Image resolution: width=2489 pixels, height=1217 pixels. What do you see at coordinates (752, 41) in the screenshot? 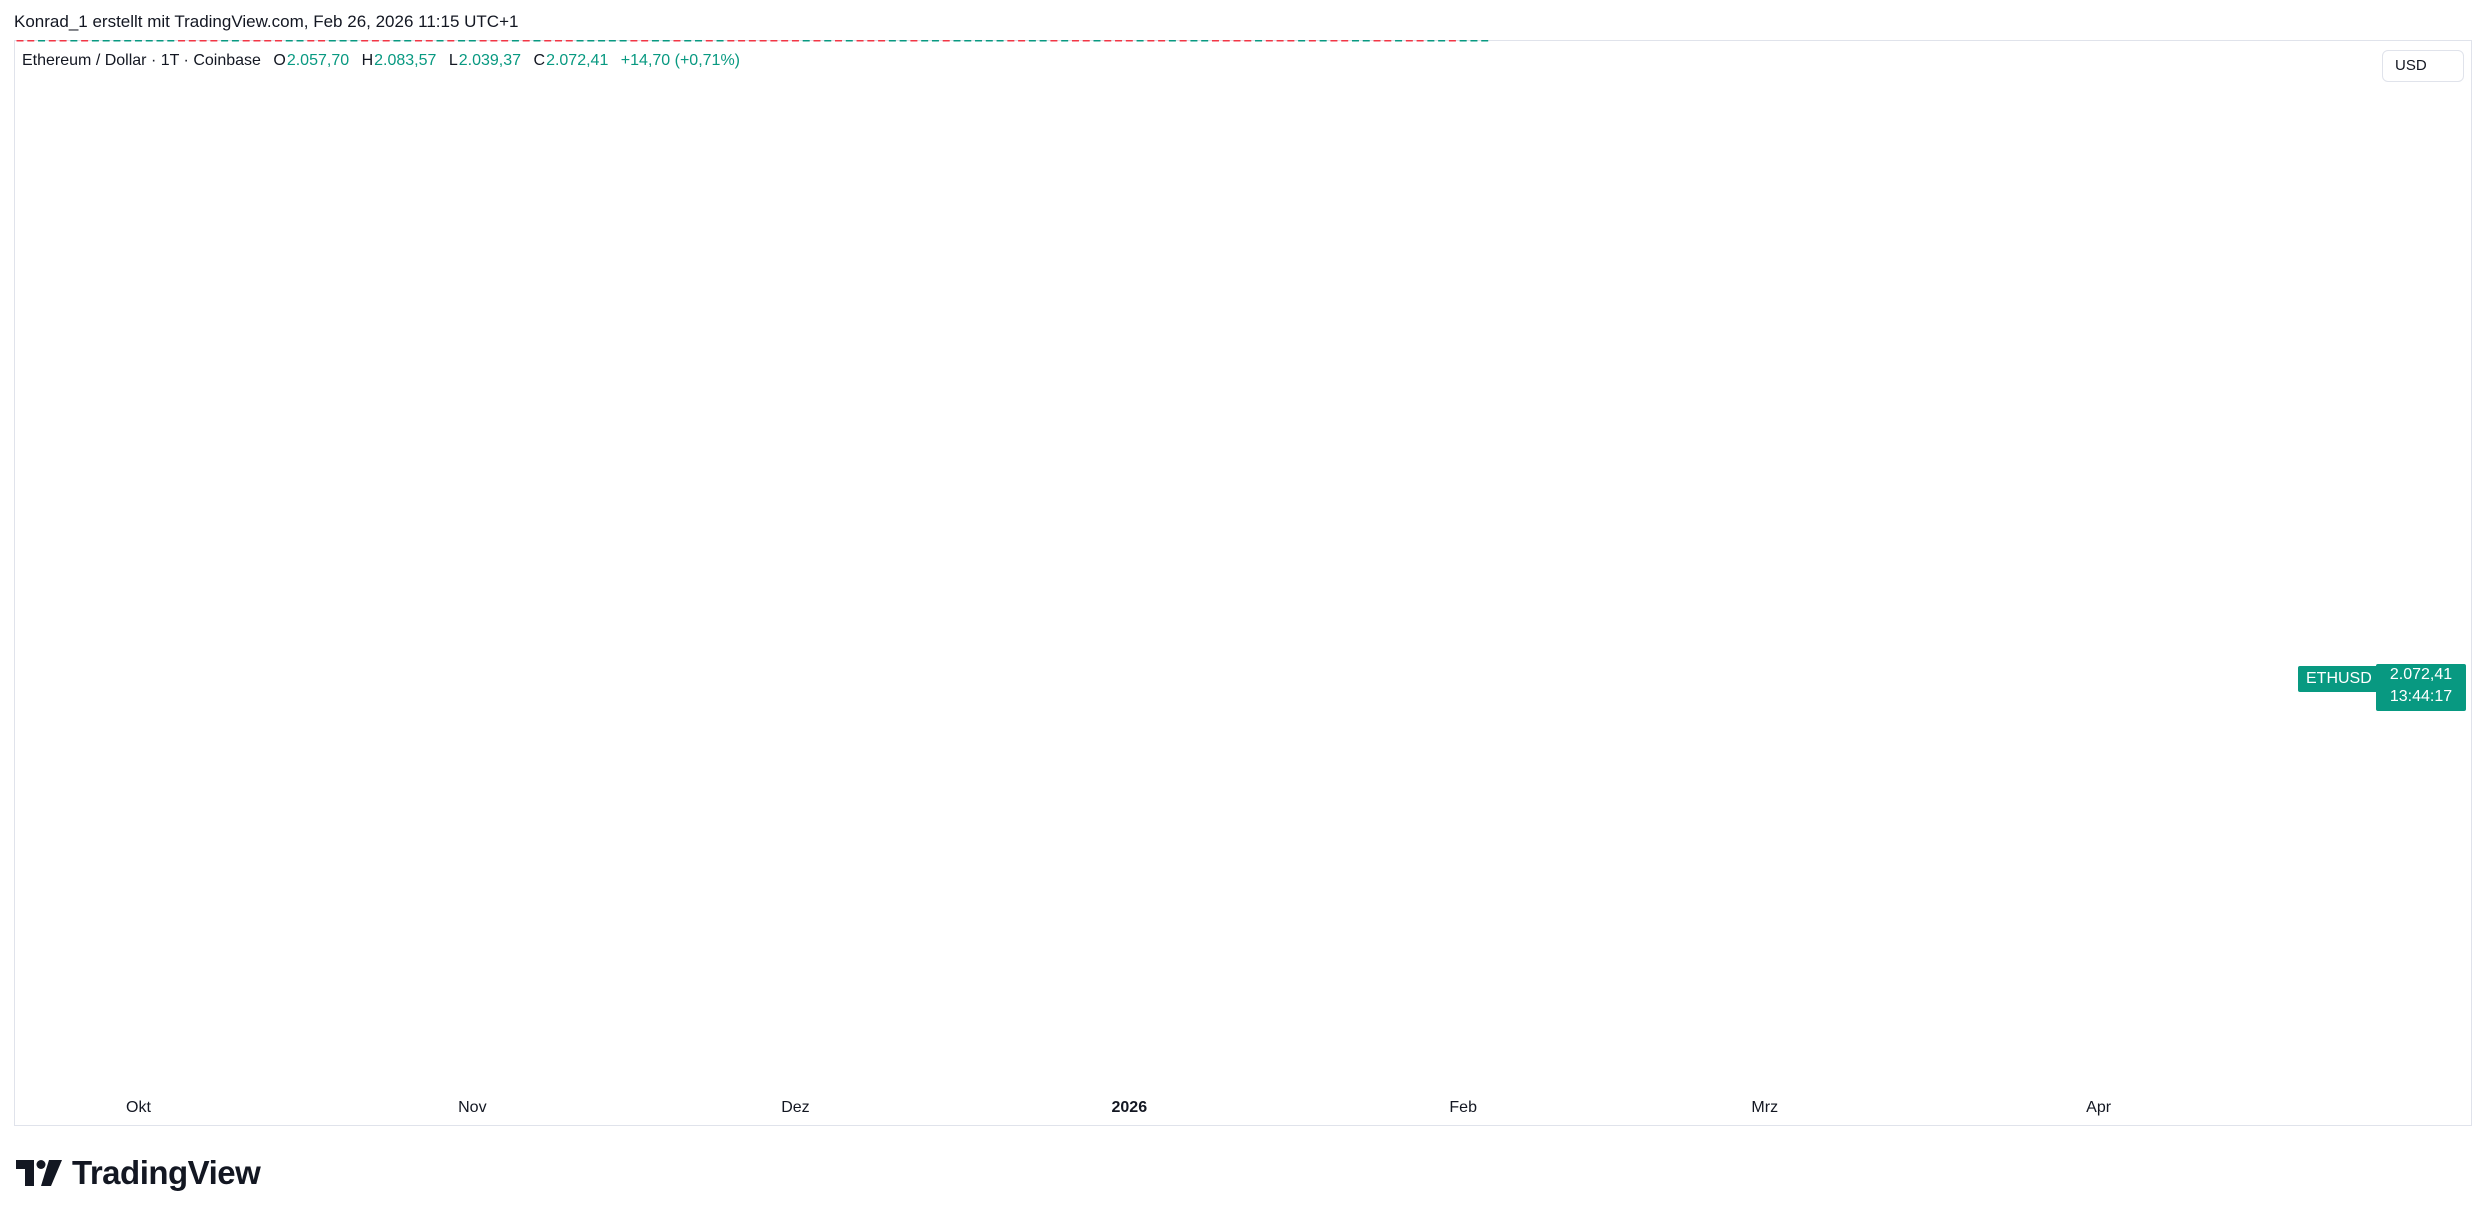
I see `candles-layer` at bounding box center [752, 41].